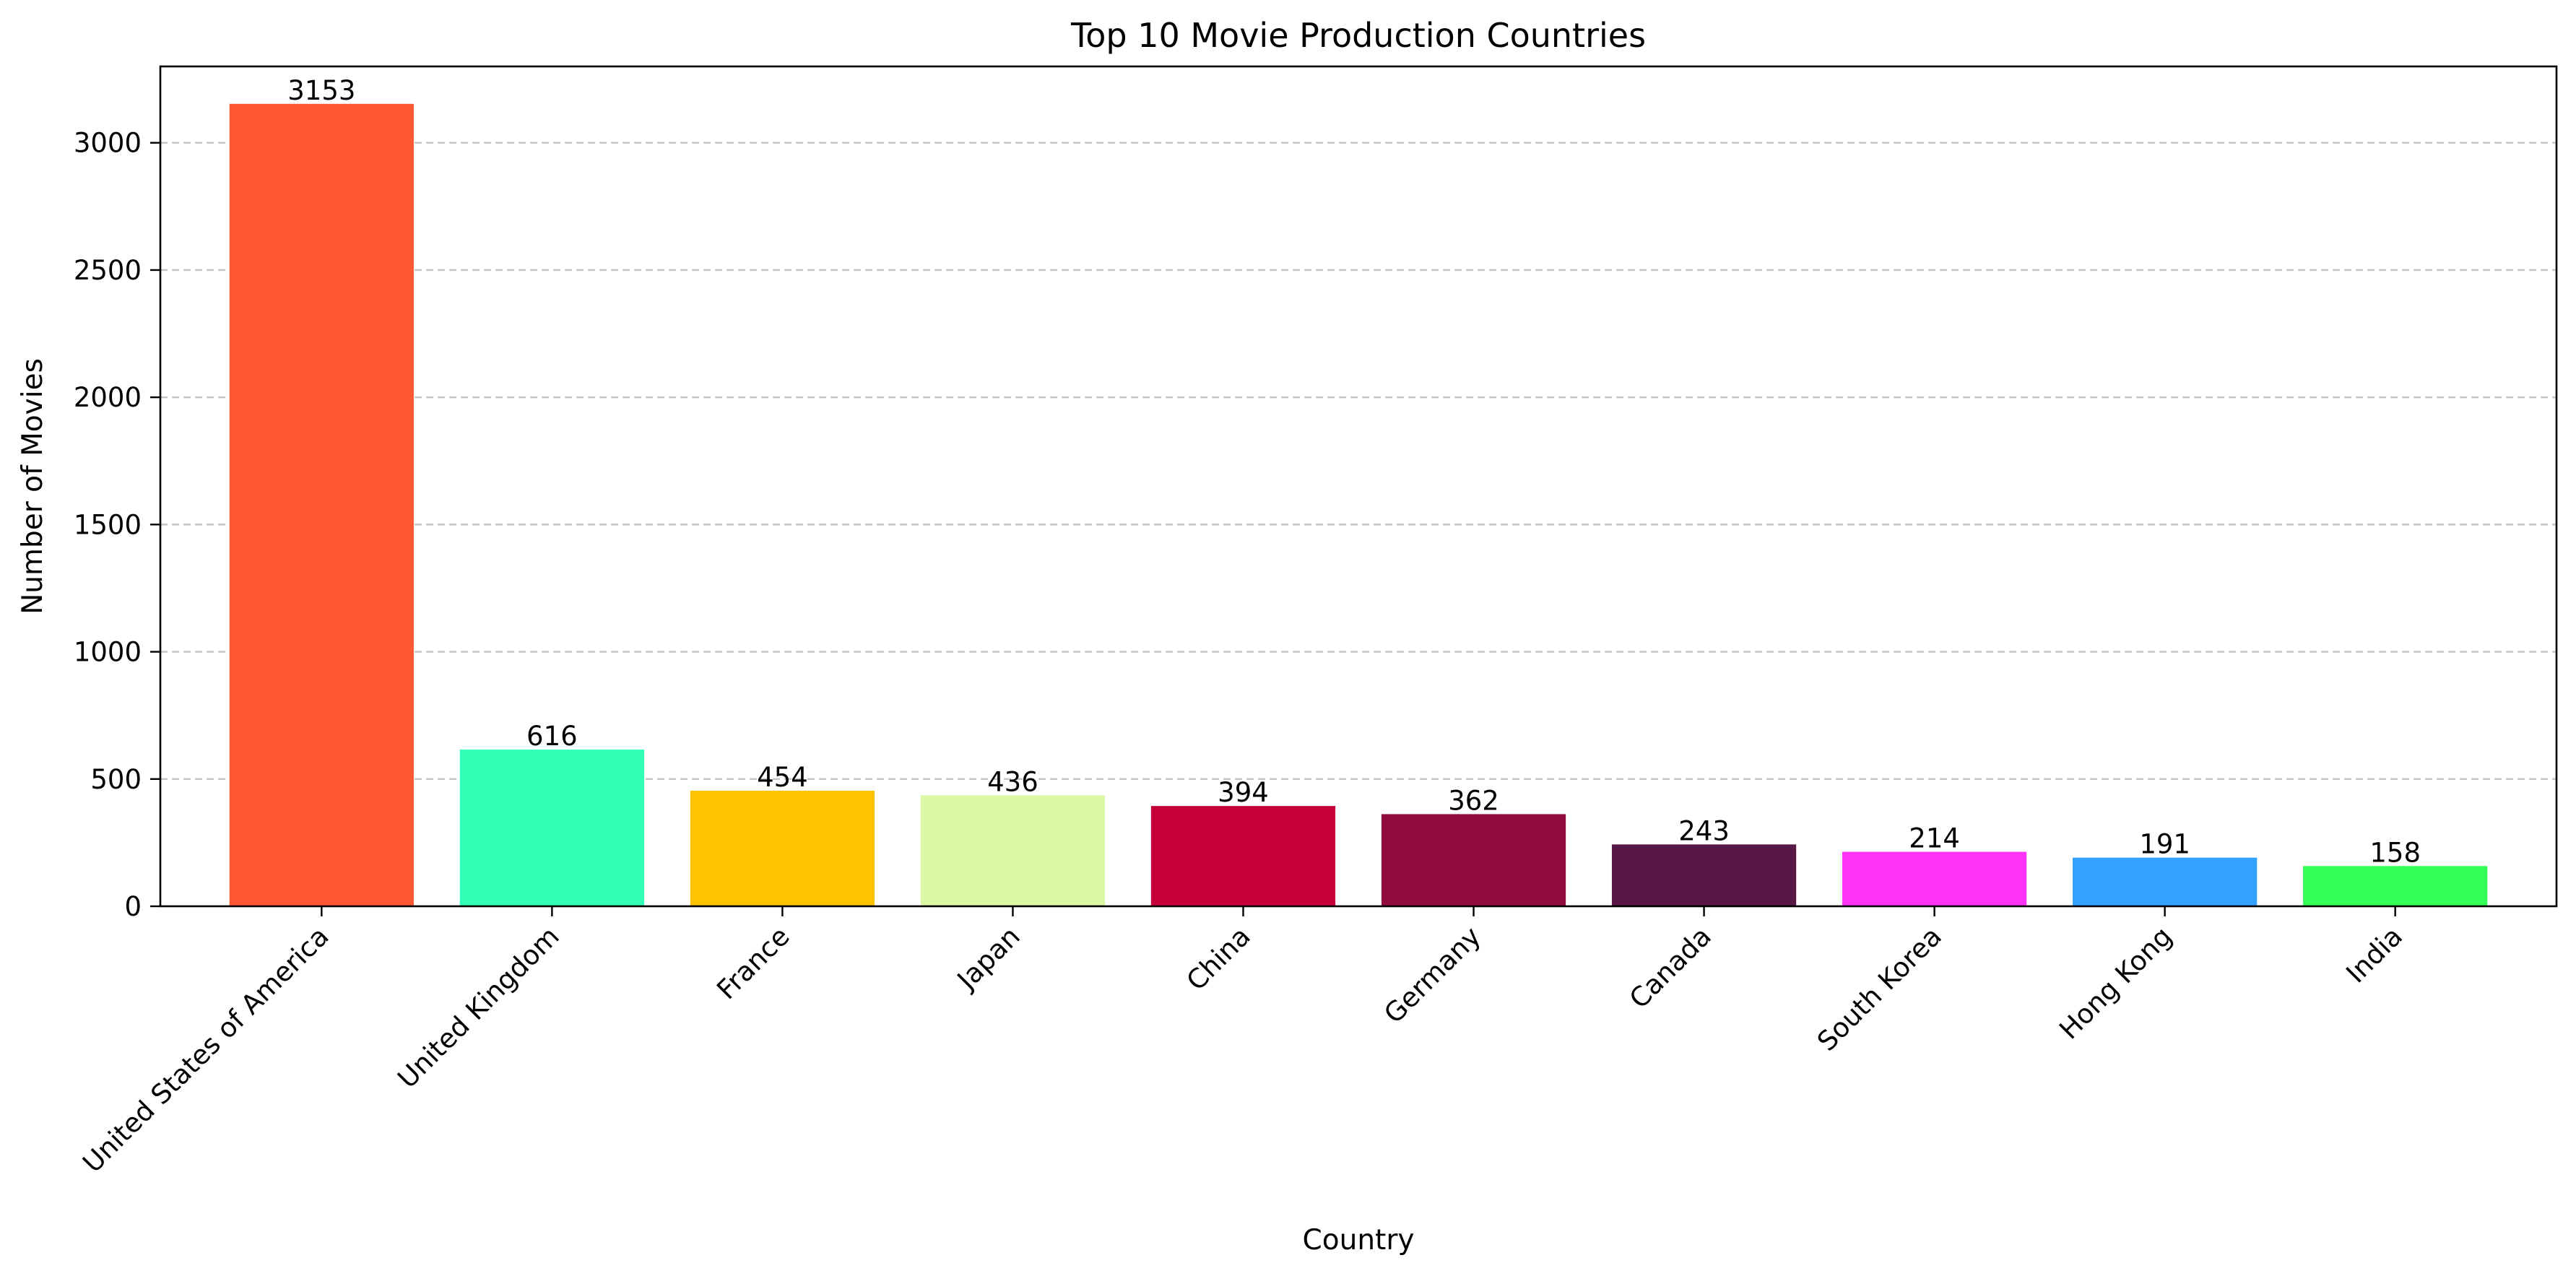 Image resolution: width=2576 pixels, height=1276 pixels. What do you see at coordinates (321, 505) in the screenshot?
I see `bar-united-states-of-america` at bounding box center [321, 505].